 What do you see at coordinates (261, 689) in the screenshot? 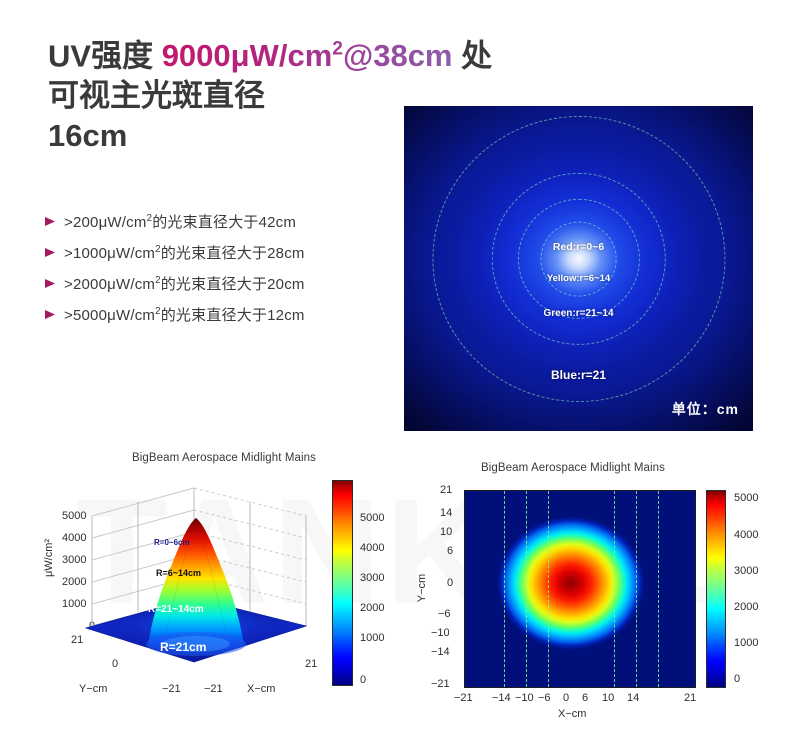
I see `surface-x-axis-label: X−cm` at bounding box center [261, 689].